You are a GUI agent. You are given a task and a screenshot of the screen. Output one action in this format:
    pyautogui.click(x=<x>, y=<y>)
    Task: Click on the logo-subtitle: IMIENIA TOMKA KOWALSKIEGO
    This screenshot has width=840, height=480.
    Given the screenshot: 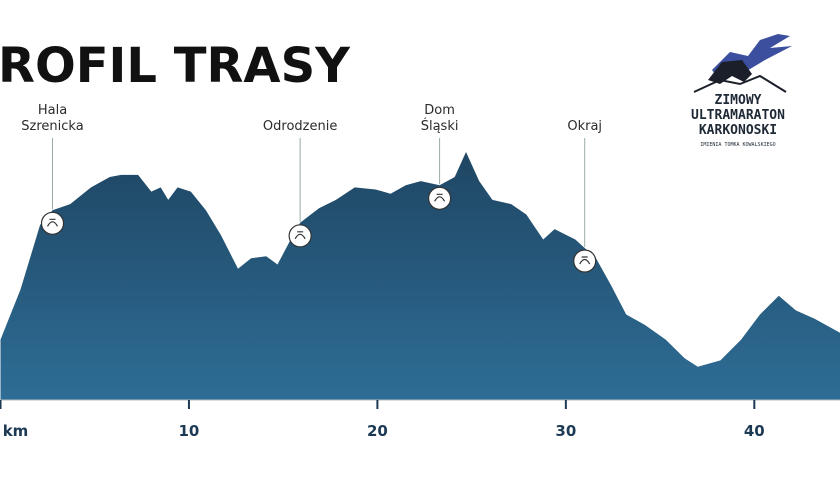 What is the action you would take?
    pyautogui.click(x=737, y=145)
    